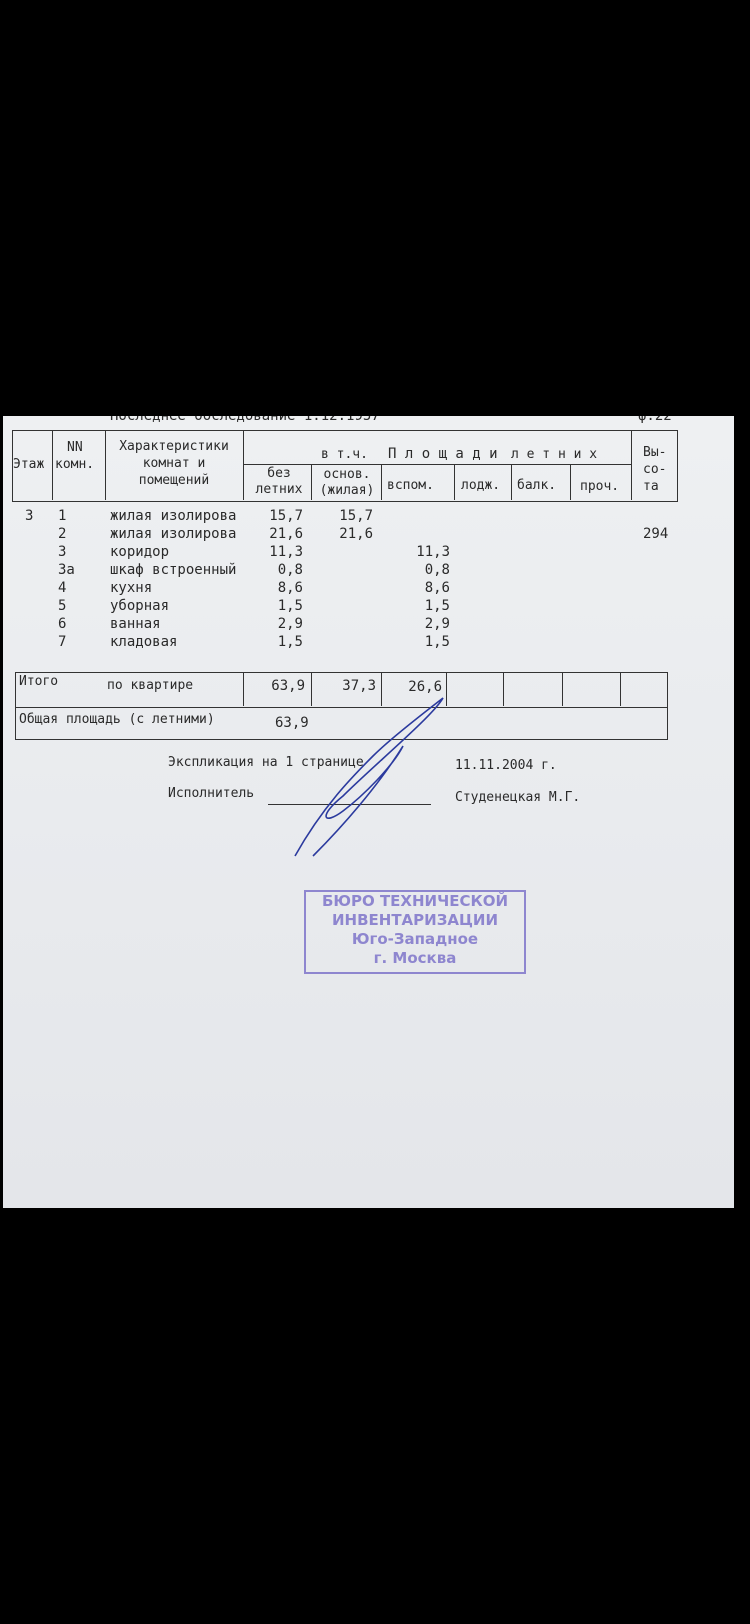  I want to click on signature, so click(369, 777).